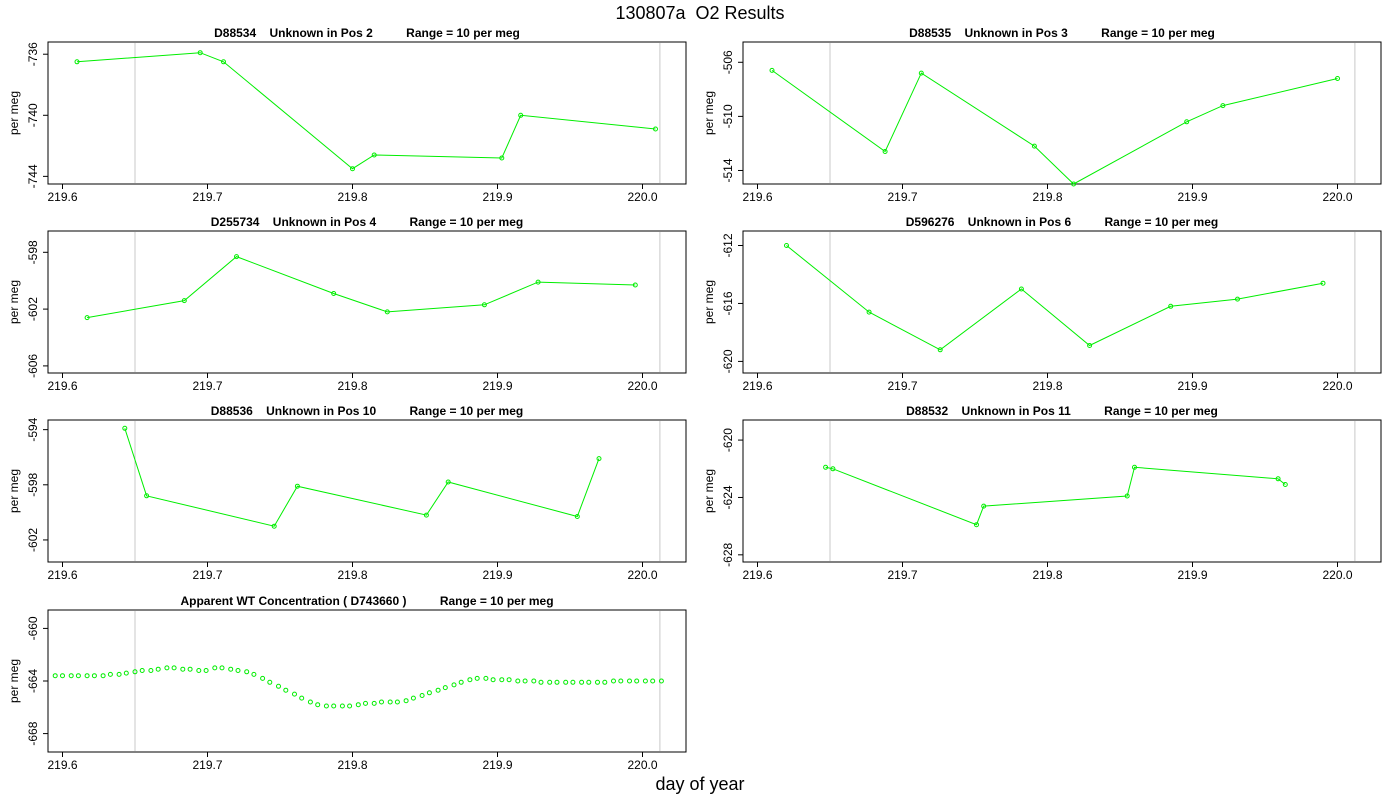 The image size is (1400, 800). Describe the element at coordinates (33, 366) in the screenshot. I see `y-tick-label: -606` at that location.